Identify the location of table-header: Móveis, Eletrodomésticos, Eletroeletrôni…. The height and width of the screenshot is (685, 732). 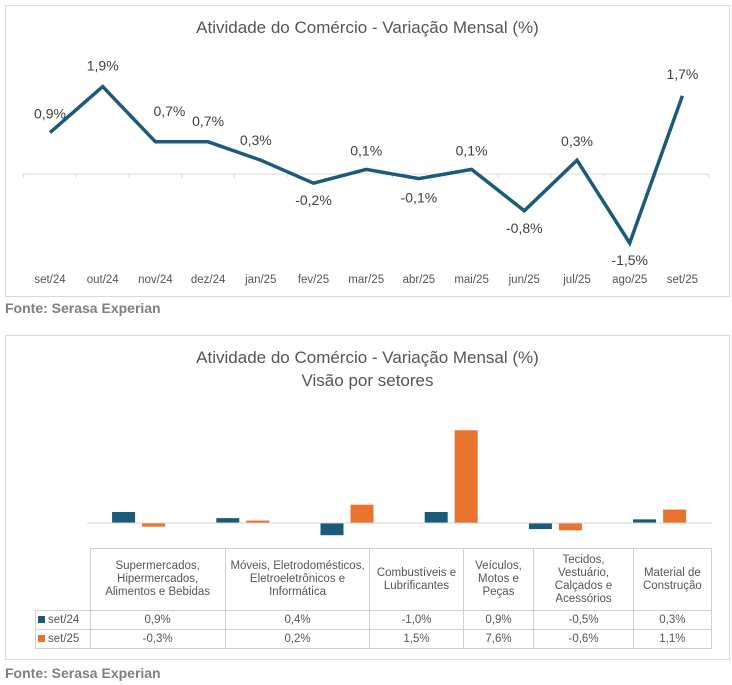
(297, 579).